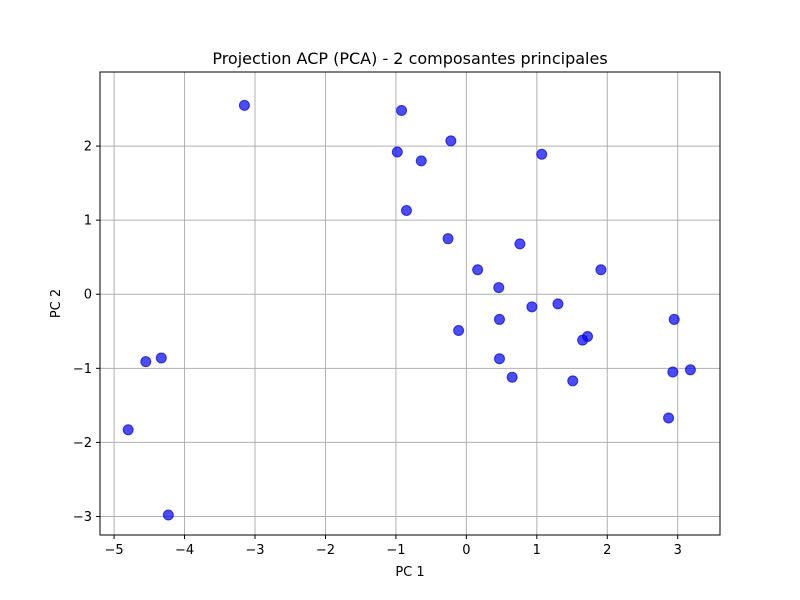  Describe the element at coordinates (82, 443) in the screenshot. I see `y-tick-label: −2` at that location.